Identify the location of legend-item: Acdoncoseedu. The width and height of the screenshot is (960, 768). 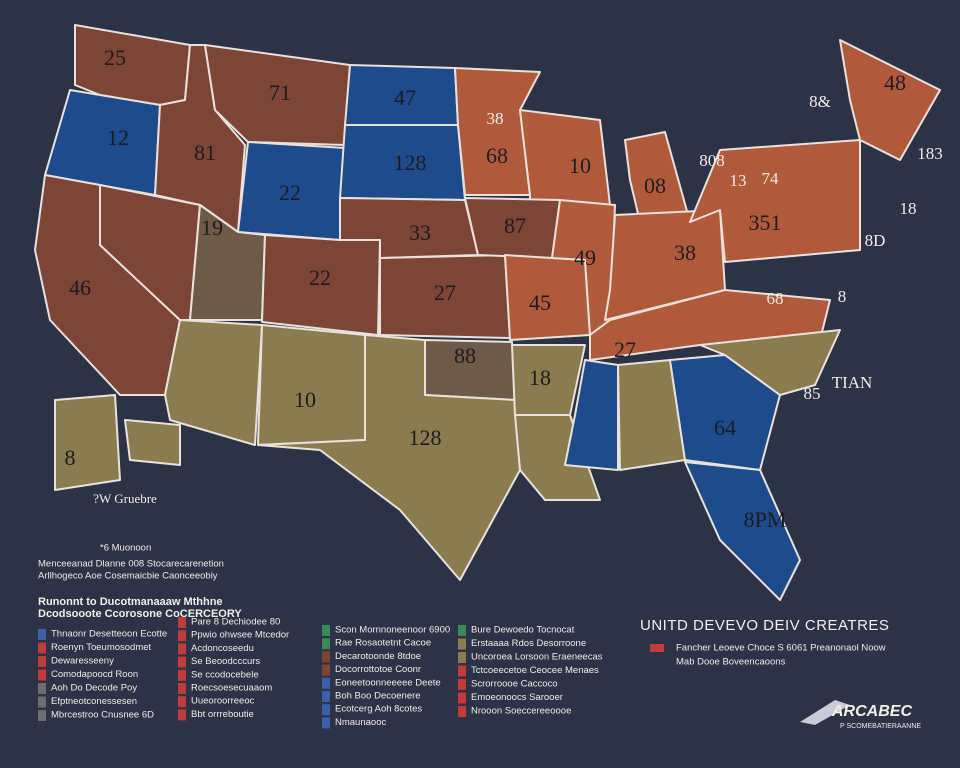
(222, 648).